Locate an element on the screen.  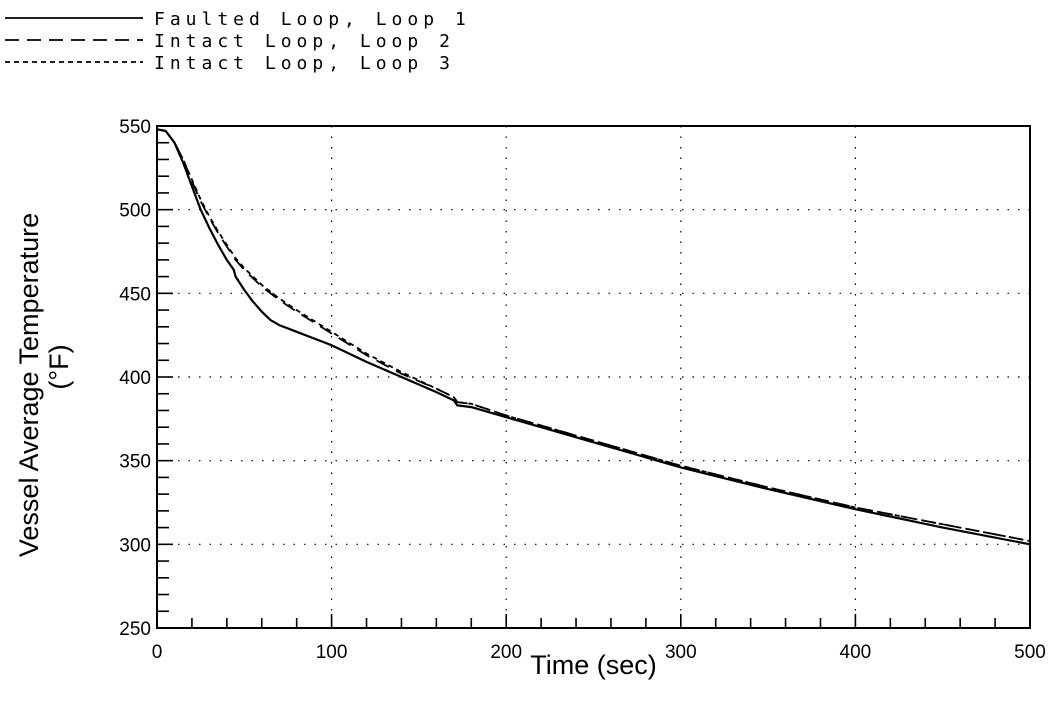
x-tick-label: 400 is located at coordinates (856, 652).